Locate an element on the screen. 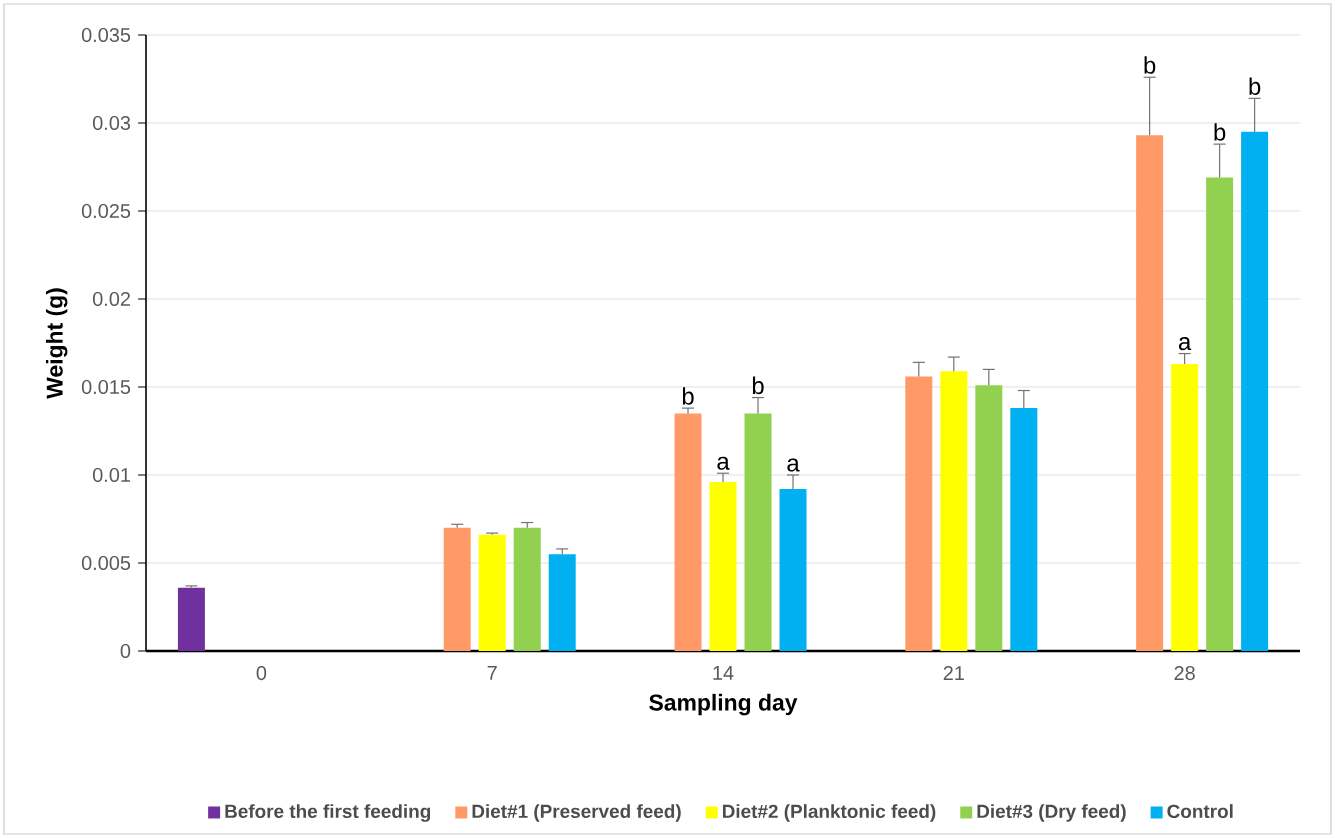 The width and height of the screenshot is (1335, 838). x-tick-label: 0 is located at coordinates (261, 673).